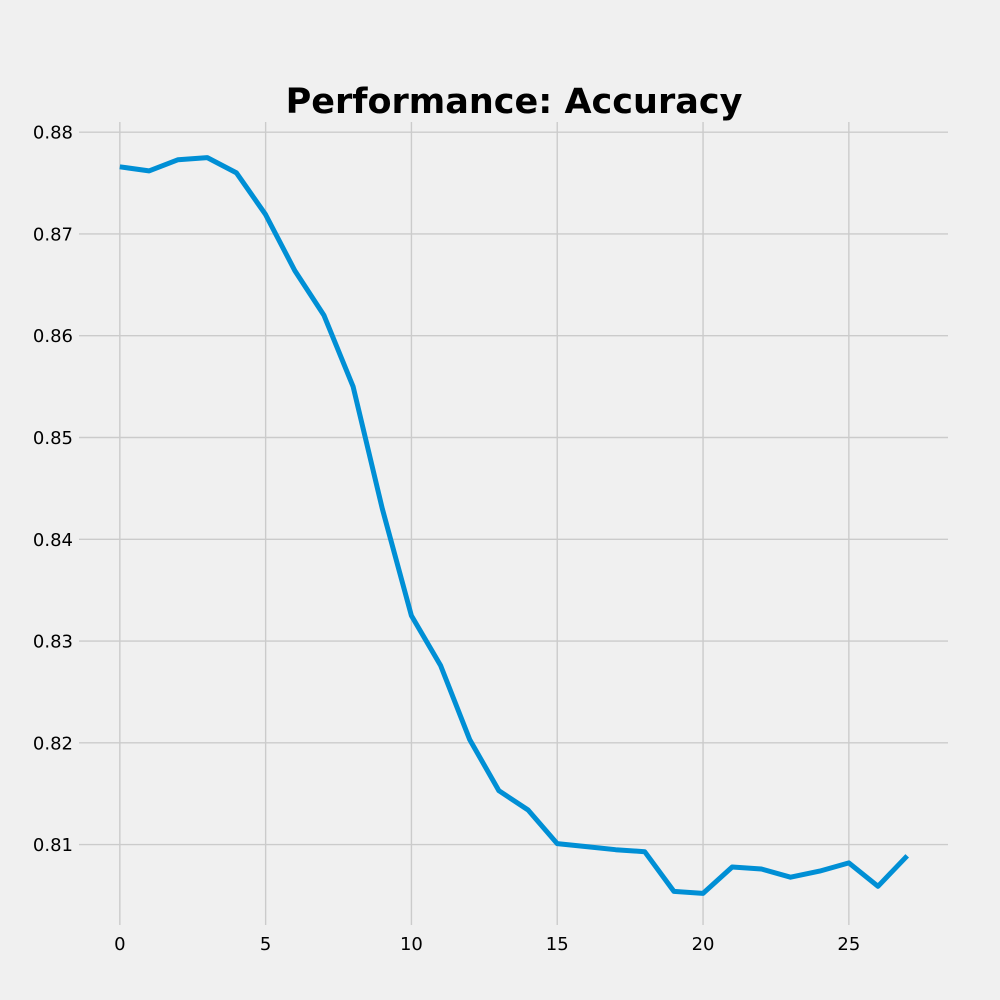 The width and height of the screenshot is (1000, 1000). Describe the element at coordinates (53, 234) in the screenshot. I see `y-tick-label: 0.87` at that location.